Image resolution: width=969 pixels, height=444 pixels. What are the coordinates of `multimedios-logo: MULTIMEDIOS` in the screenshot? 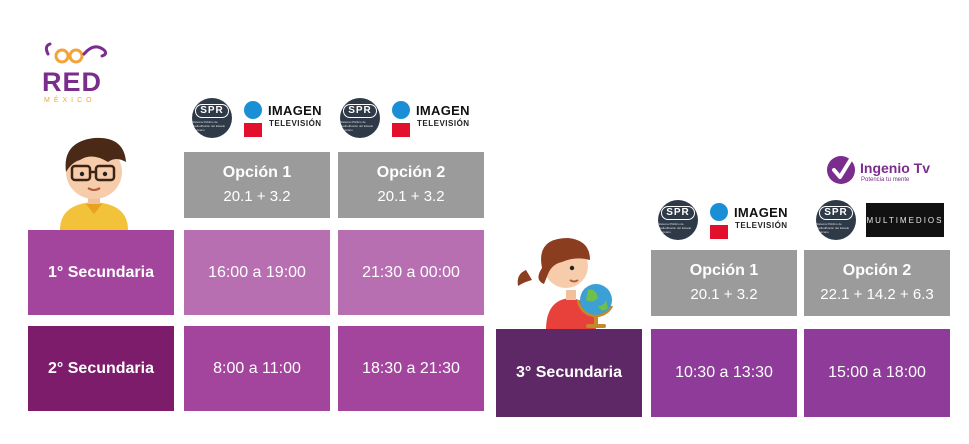 It's located at (905, 220).